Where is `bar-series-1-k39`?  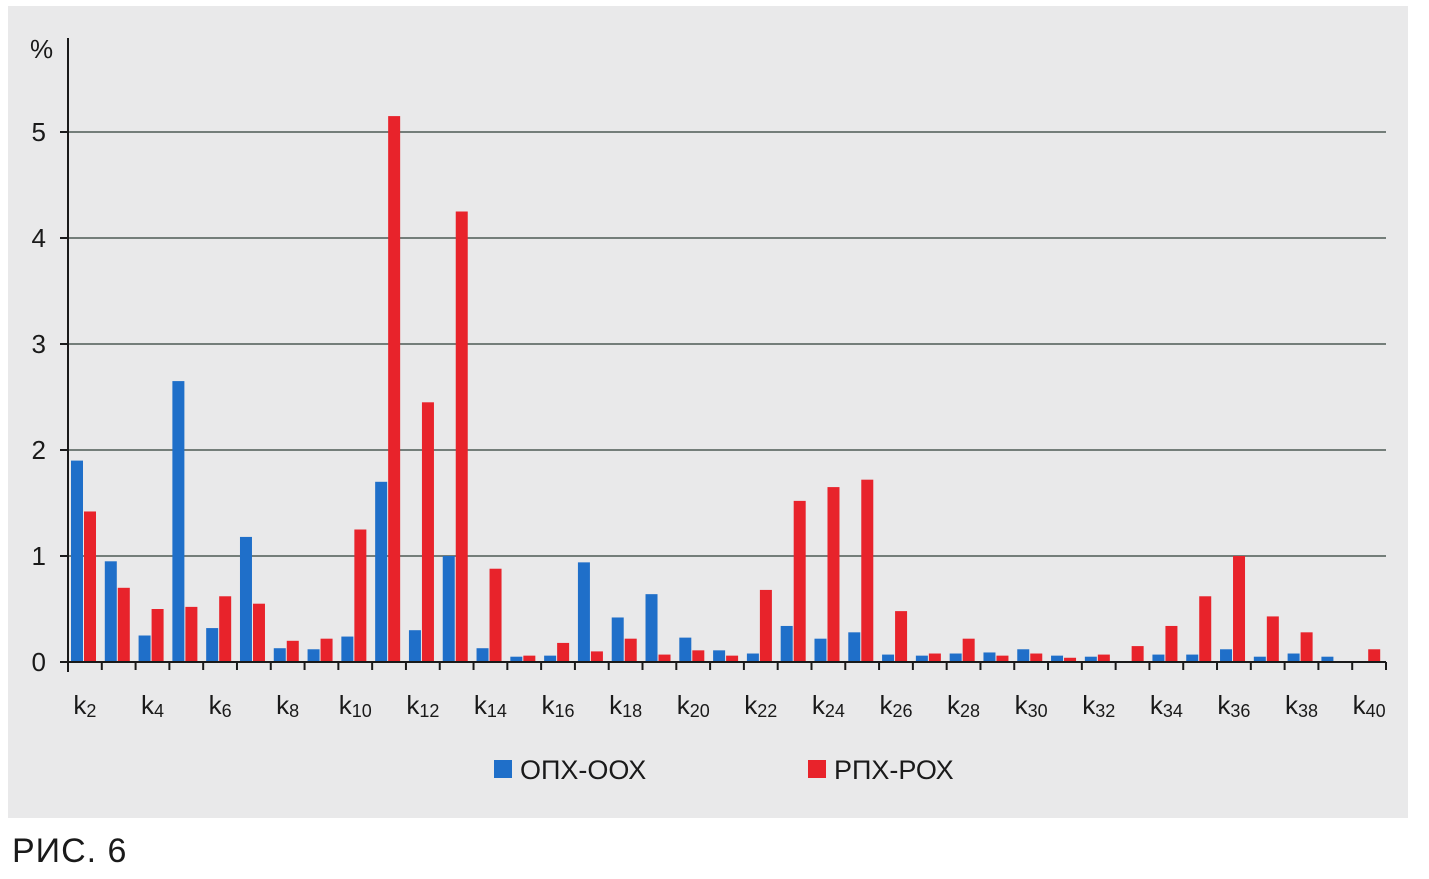 bar-series-1-k39 is located at coordinates (1327, 659).